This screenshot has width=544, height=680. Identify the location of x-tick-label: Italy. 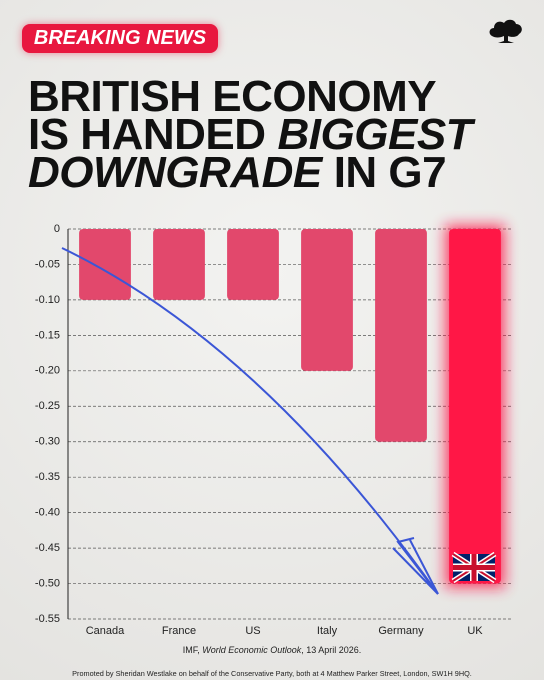
(327, 631).